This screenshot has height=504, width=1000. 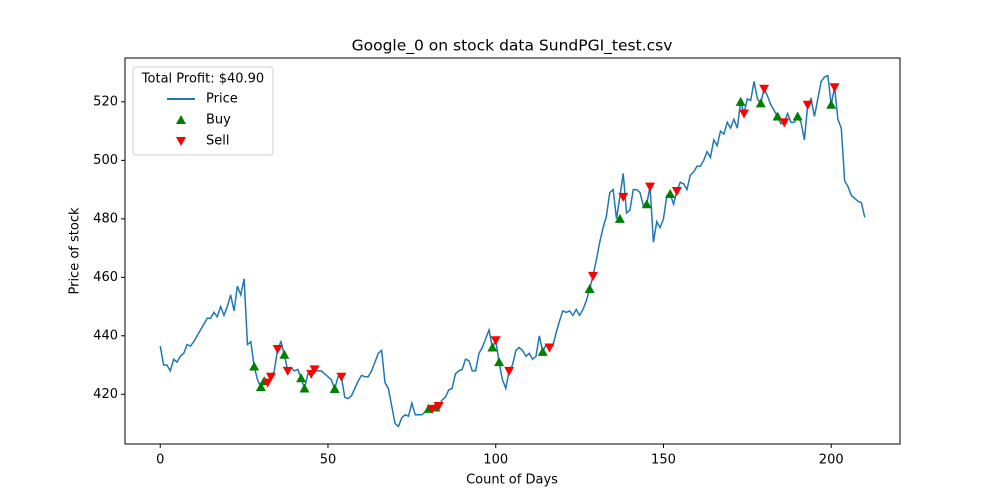 What do you see at coordinates (663, 460) in the screenshot?
I see `x-tick-label: 150` at bounding box center [663, 460].